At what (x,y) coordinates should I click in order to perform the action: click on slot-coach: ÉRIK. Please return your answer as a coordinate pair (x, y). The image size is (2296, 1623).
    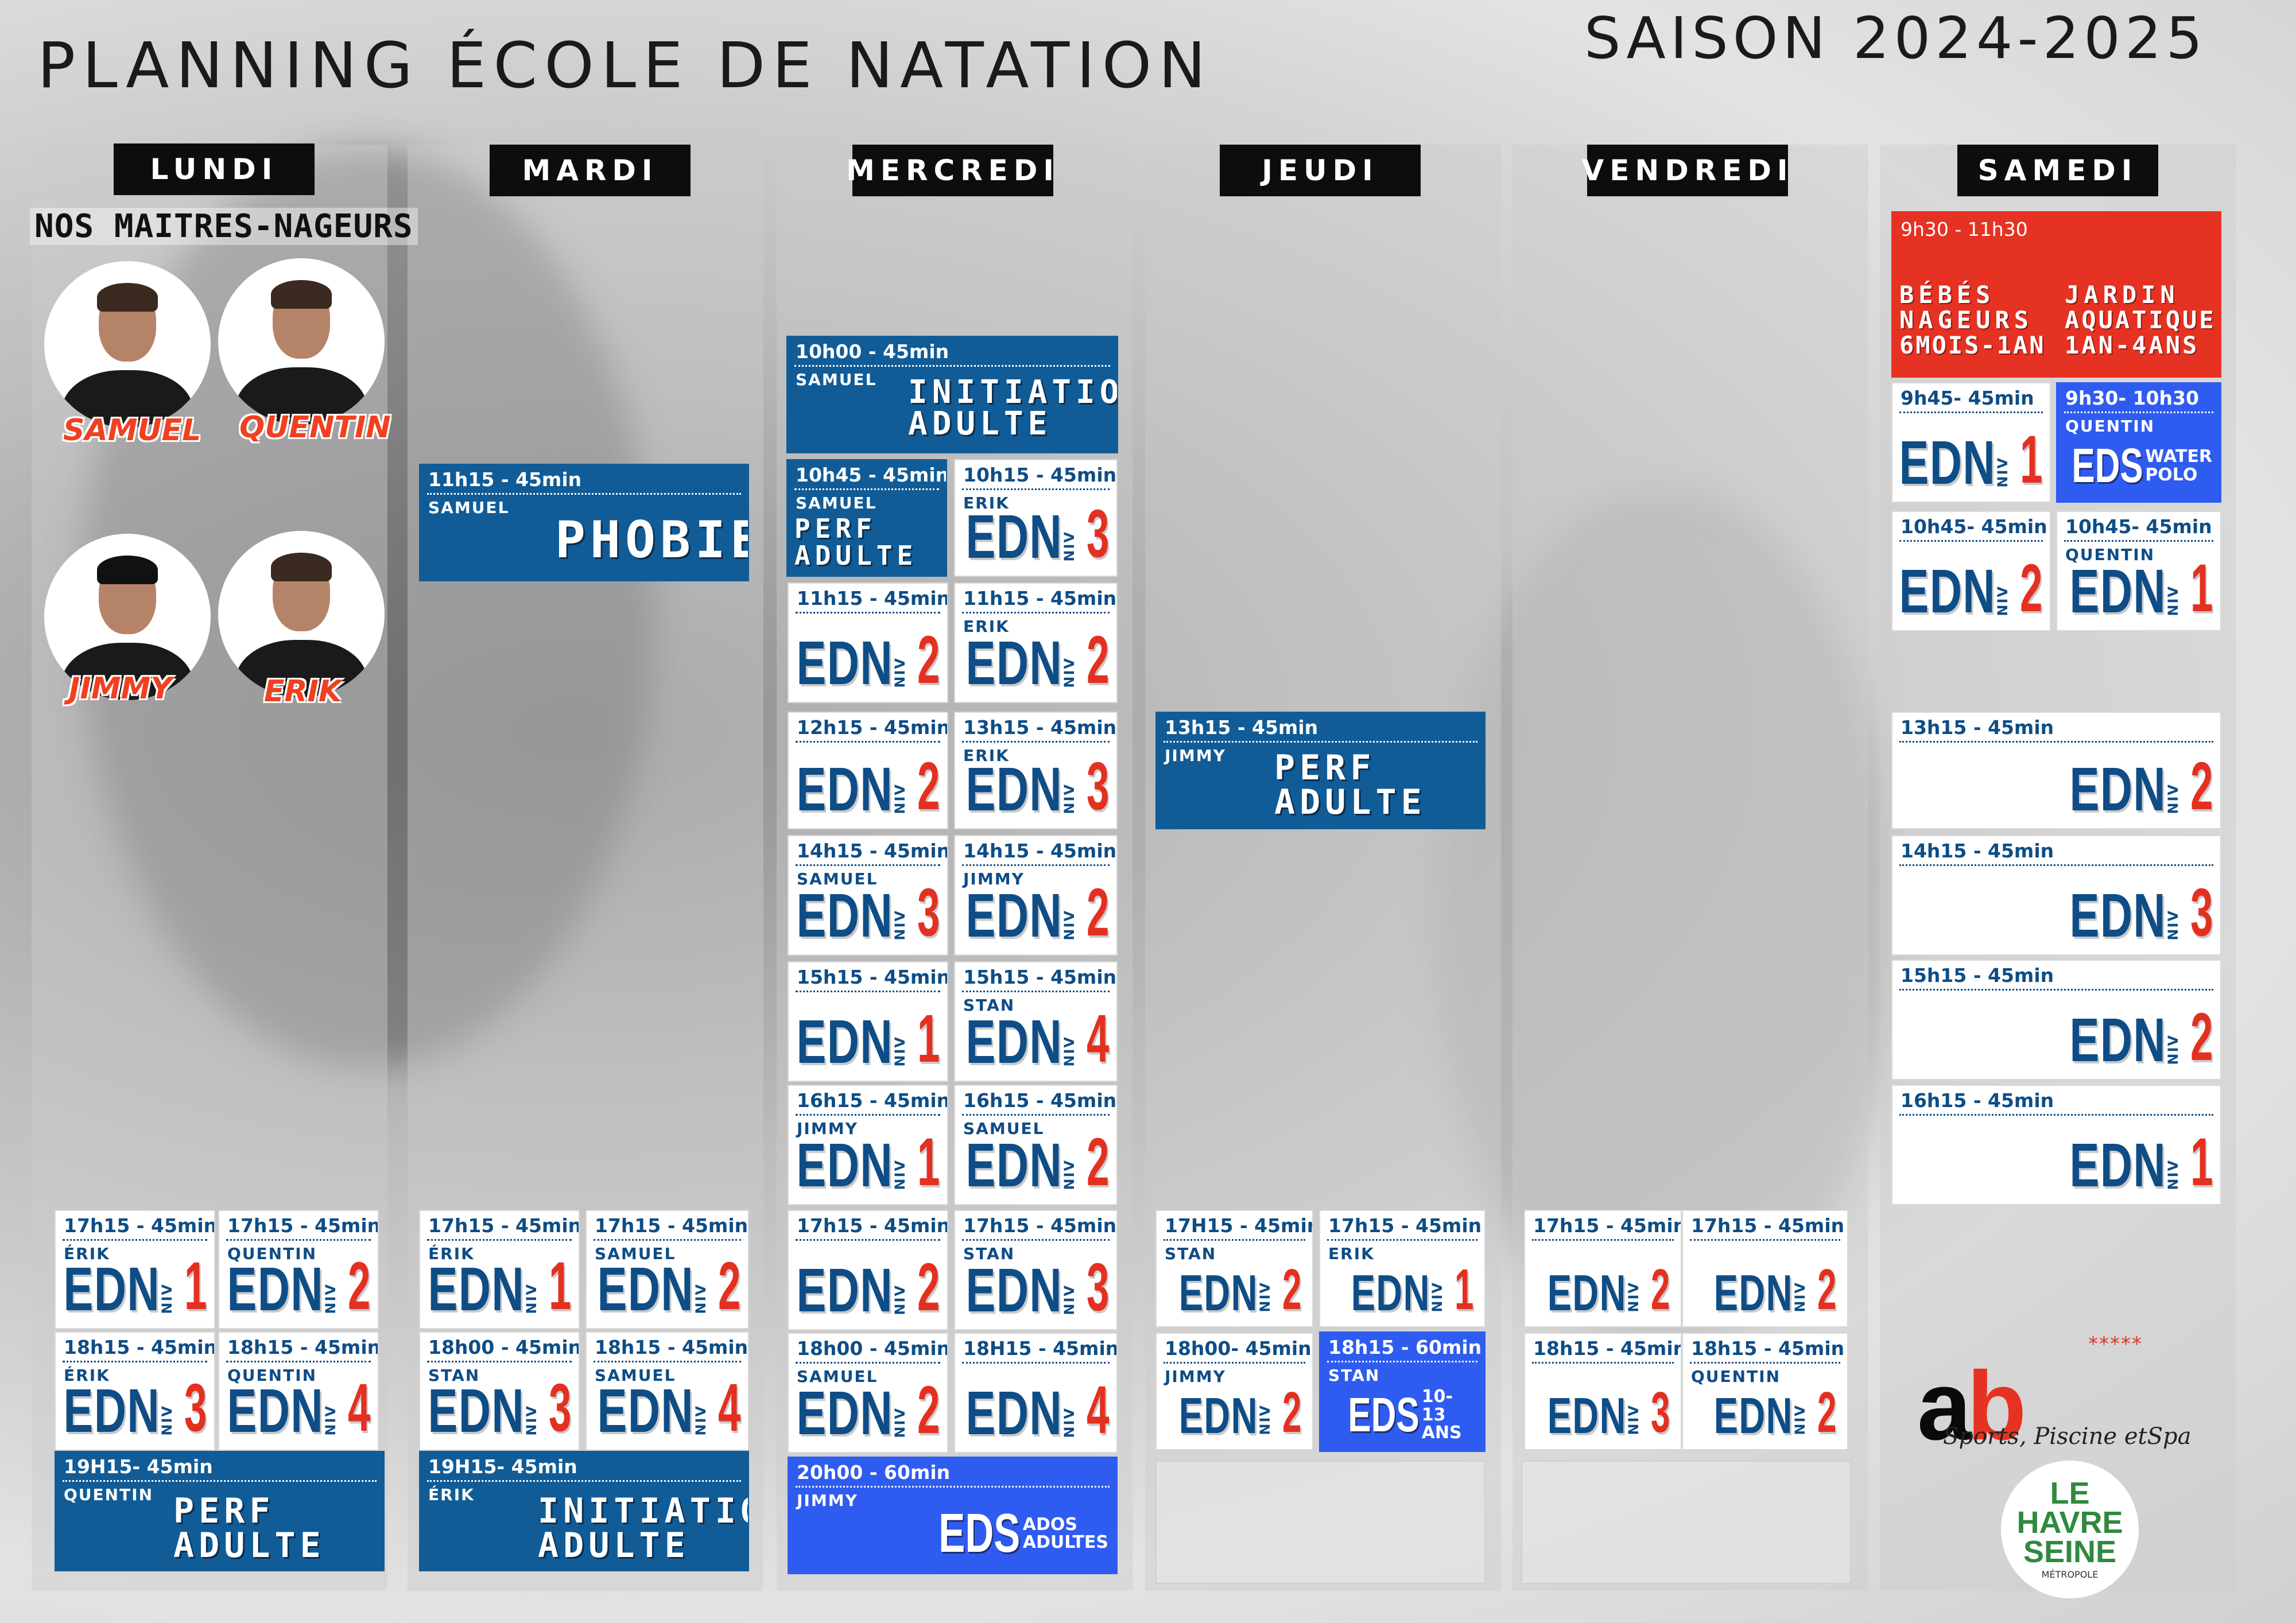
    Looking at the image, I should click on (451, 1494).